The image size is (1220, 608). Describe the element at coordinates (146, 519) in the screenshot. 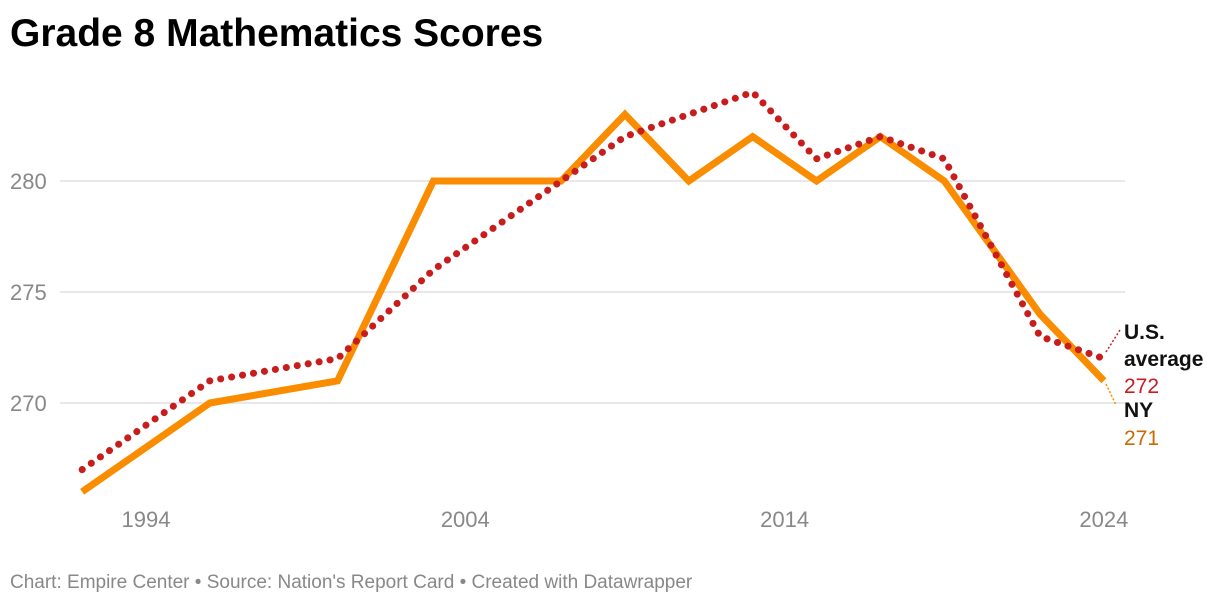

I see `x-tick-label: 1994` at that location.